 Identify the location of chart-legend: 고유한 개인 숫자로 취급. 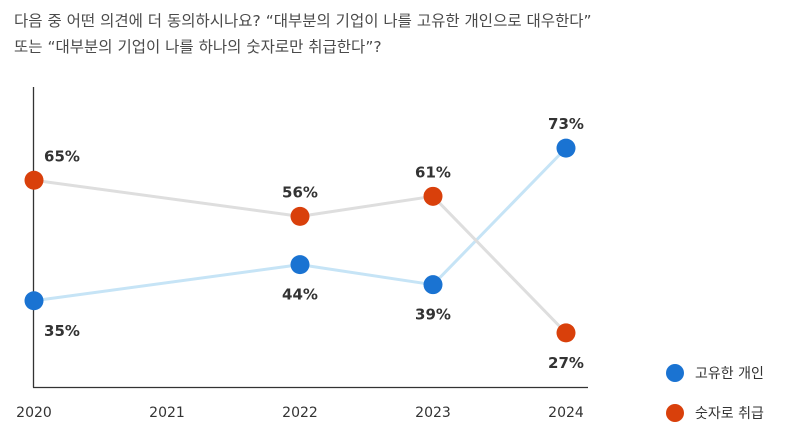
(715, 402).